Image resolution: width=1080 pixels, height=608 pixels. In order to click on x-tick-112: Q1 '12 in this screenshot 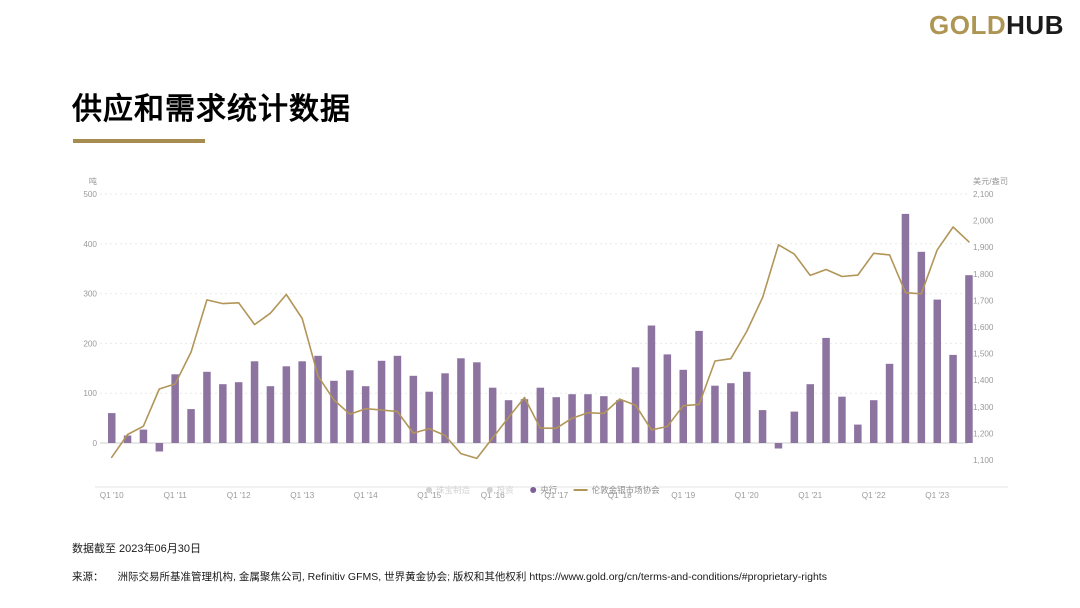, I will do `click(239, 495)`.